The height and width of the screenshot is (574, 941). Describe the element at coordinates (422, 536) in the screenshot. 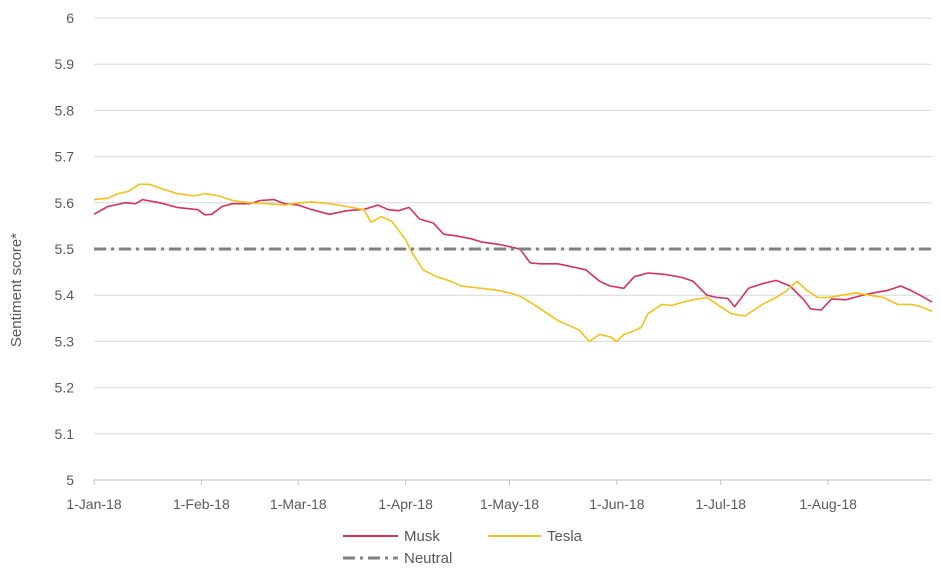

I see `legend-label-musk: Musk` at that location.